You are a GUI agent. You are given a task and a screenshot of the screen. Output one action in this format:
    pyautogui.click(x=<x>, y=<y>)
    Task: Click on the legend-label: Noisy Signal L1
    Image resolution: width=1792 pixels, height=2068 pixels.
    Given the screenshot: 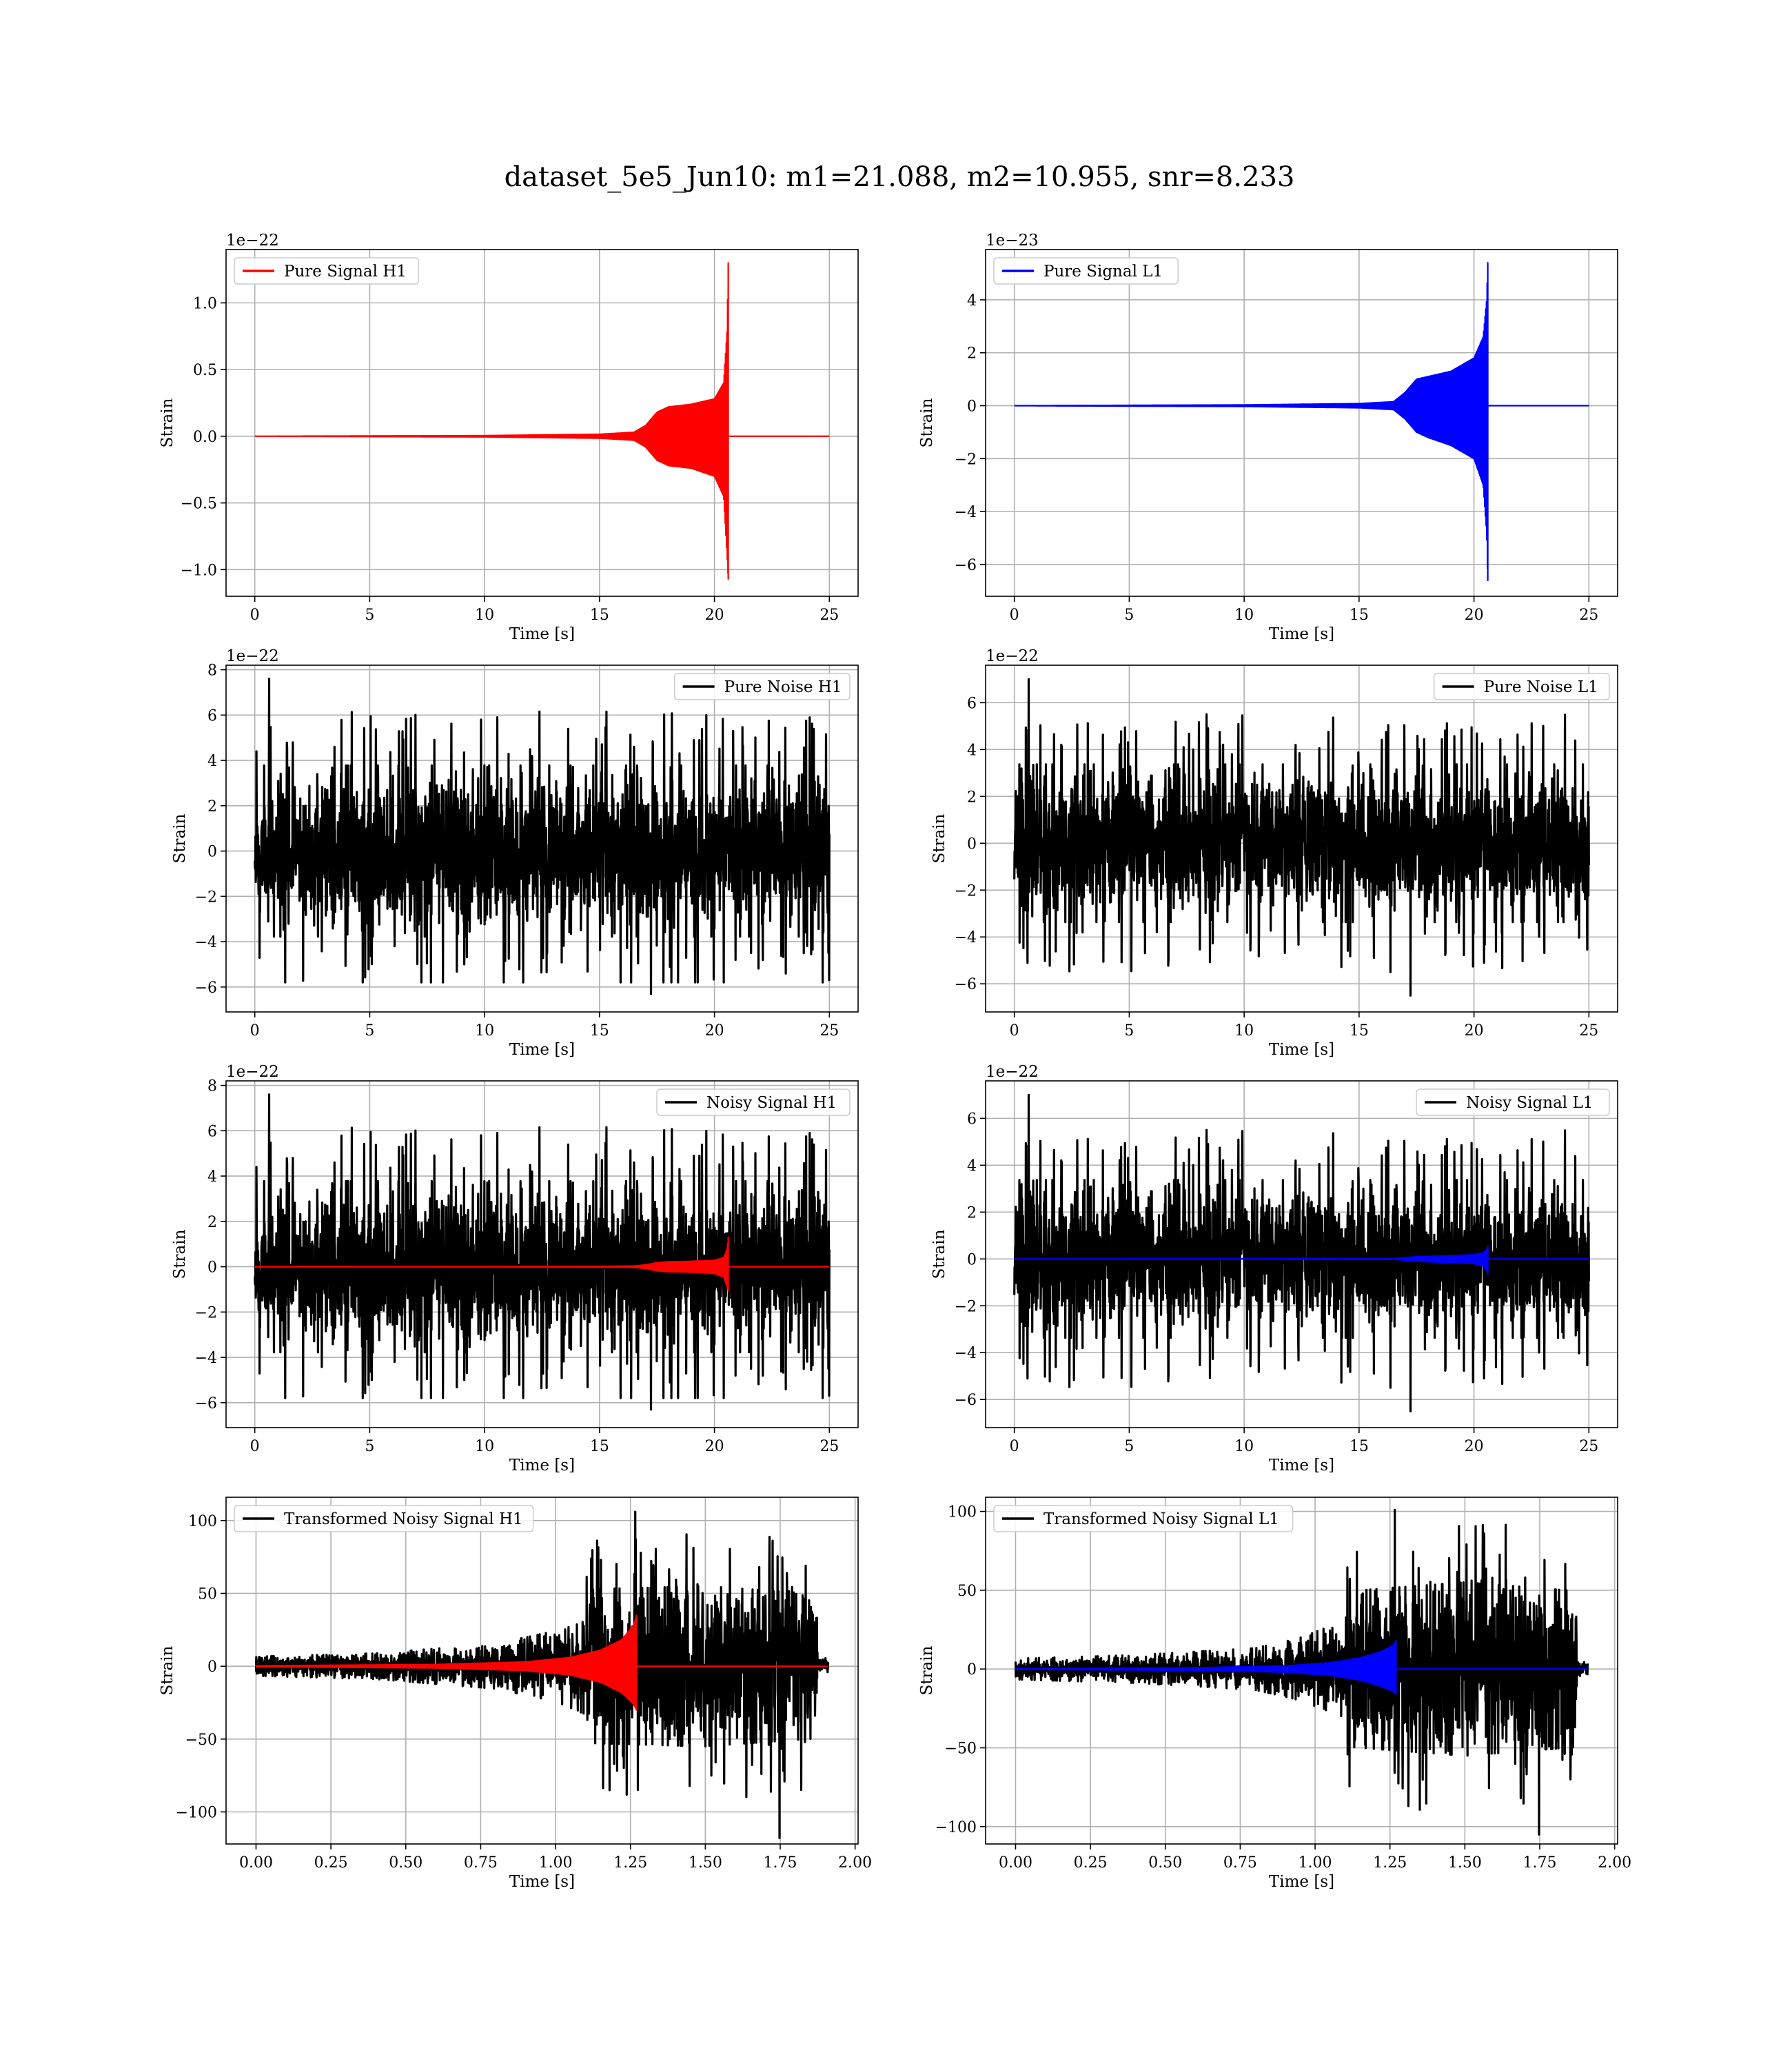 What is the action you would take?
    pyautogui.click(x=1529, y=1103)
    